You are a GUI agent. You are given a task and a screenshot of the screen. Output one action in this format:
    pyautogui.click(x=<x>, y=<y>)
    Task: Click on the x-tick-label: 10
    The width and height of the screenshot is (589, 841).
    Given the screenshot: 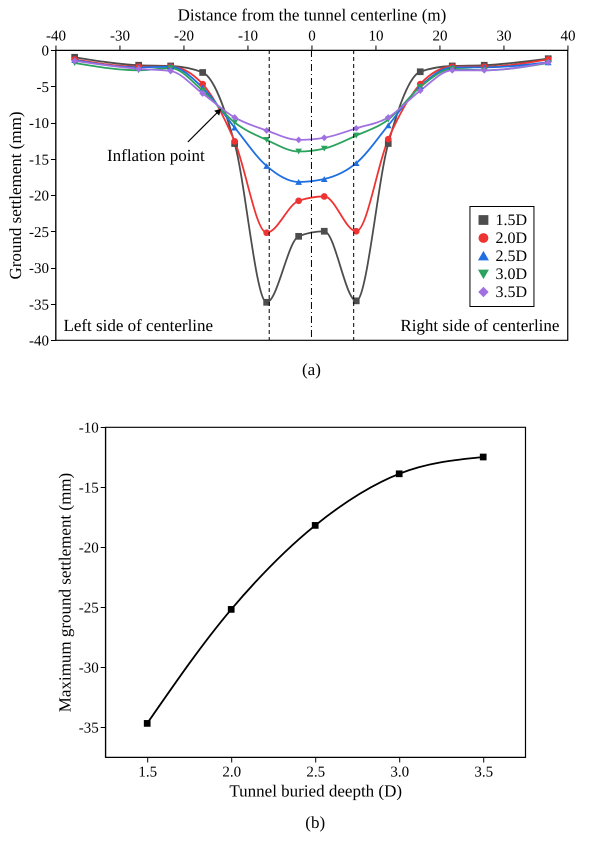 What is the action you would take?
    pyautogui.click(x=376, y=36)
    